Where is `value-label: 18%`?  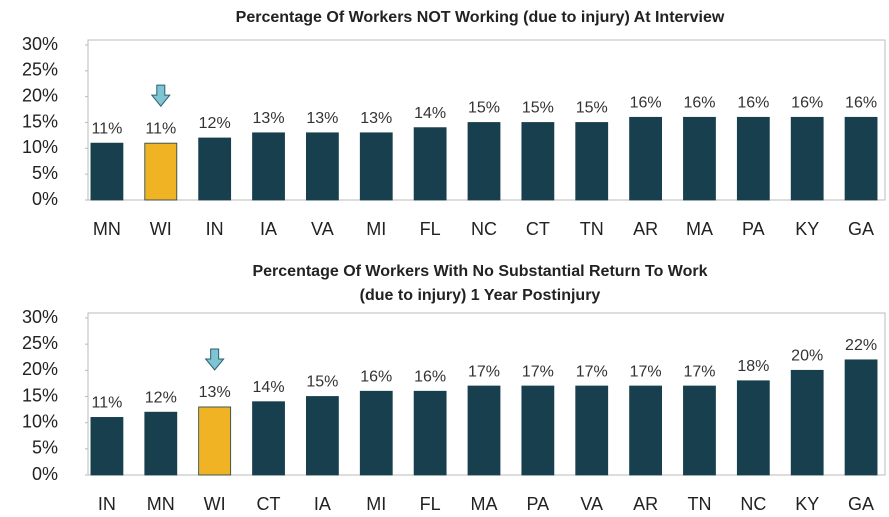
value-label: 18% is located at coordinates (753, 366).